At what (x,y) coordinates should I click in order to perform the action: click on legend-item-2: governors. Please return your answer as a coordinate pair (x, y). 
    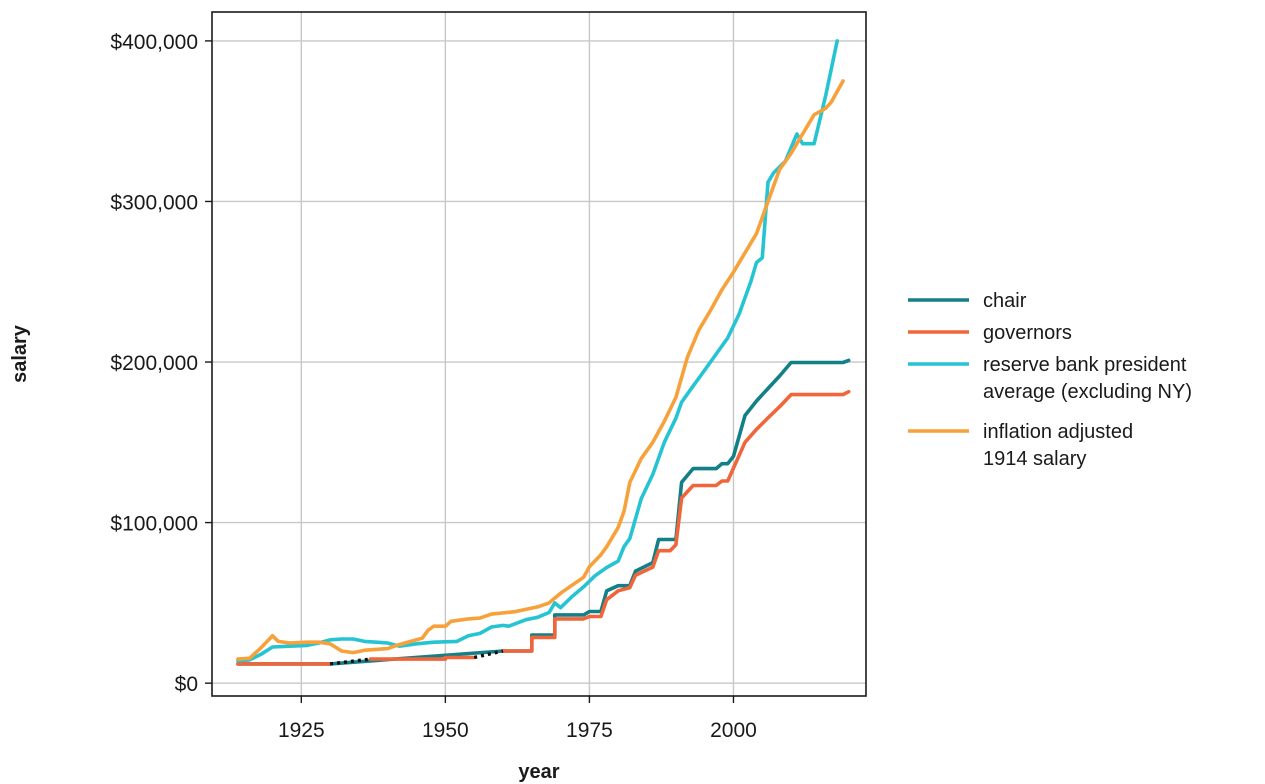
    Looking at the image, I should click on (990, 333).